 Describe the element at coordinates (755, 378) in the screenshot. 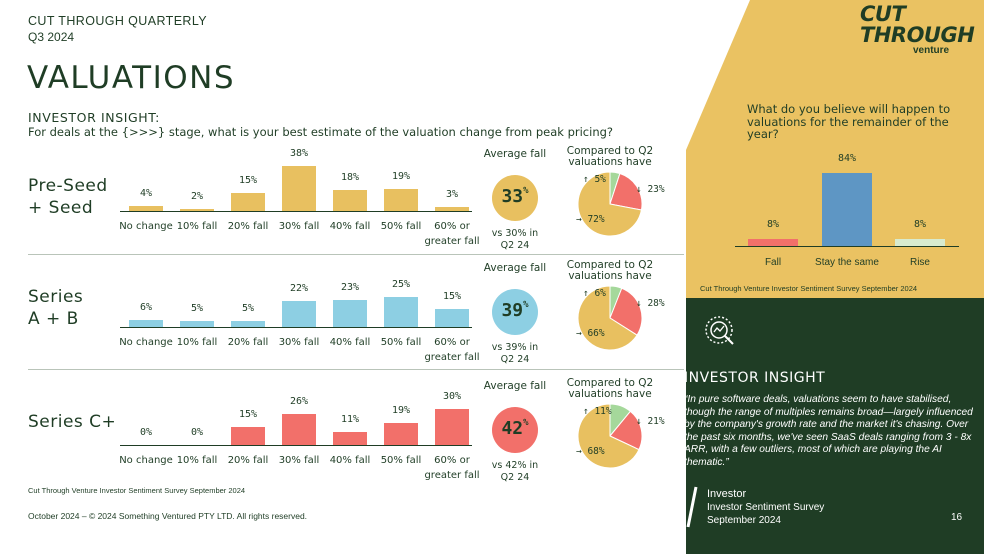

I see `investor-insight-title: INVESTOR INSIGHT` at that location.